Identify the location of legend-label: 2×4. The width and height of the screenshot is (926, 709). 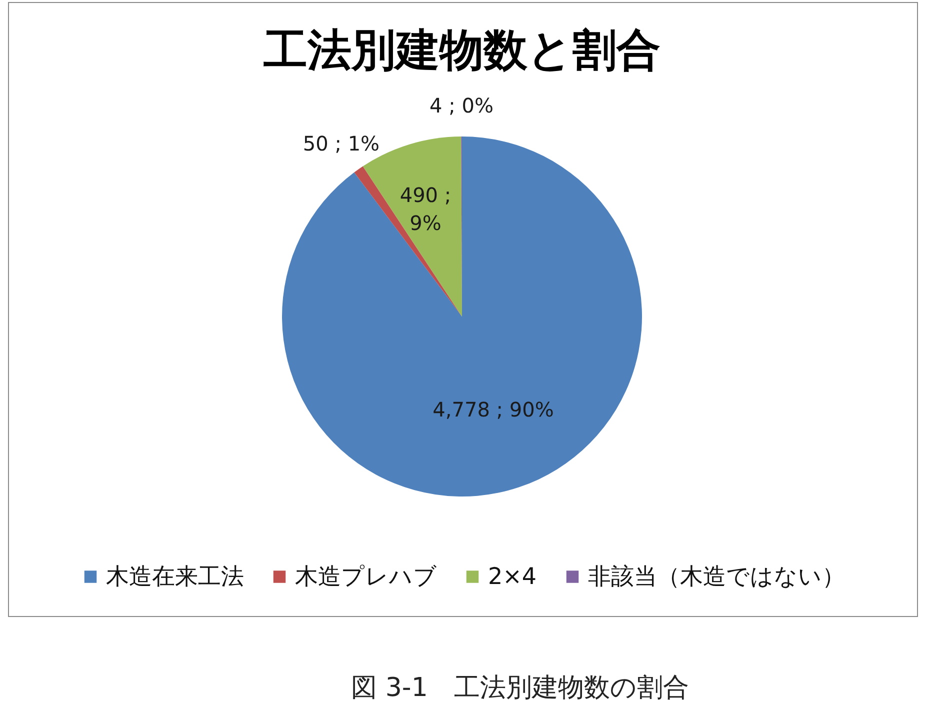
(512, 577).